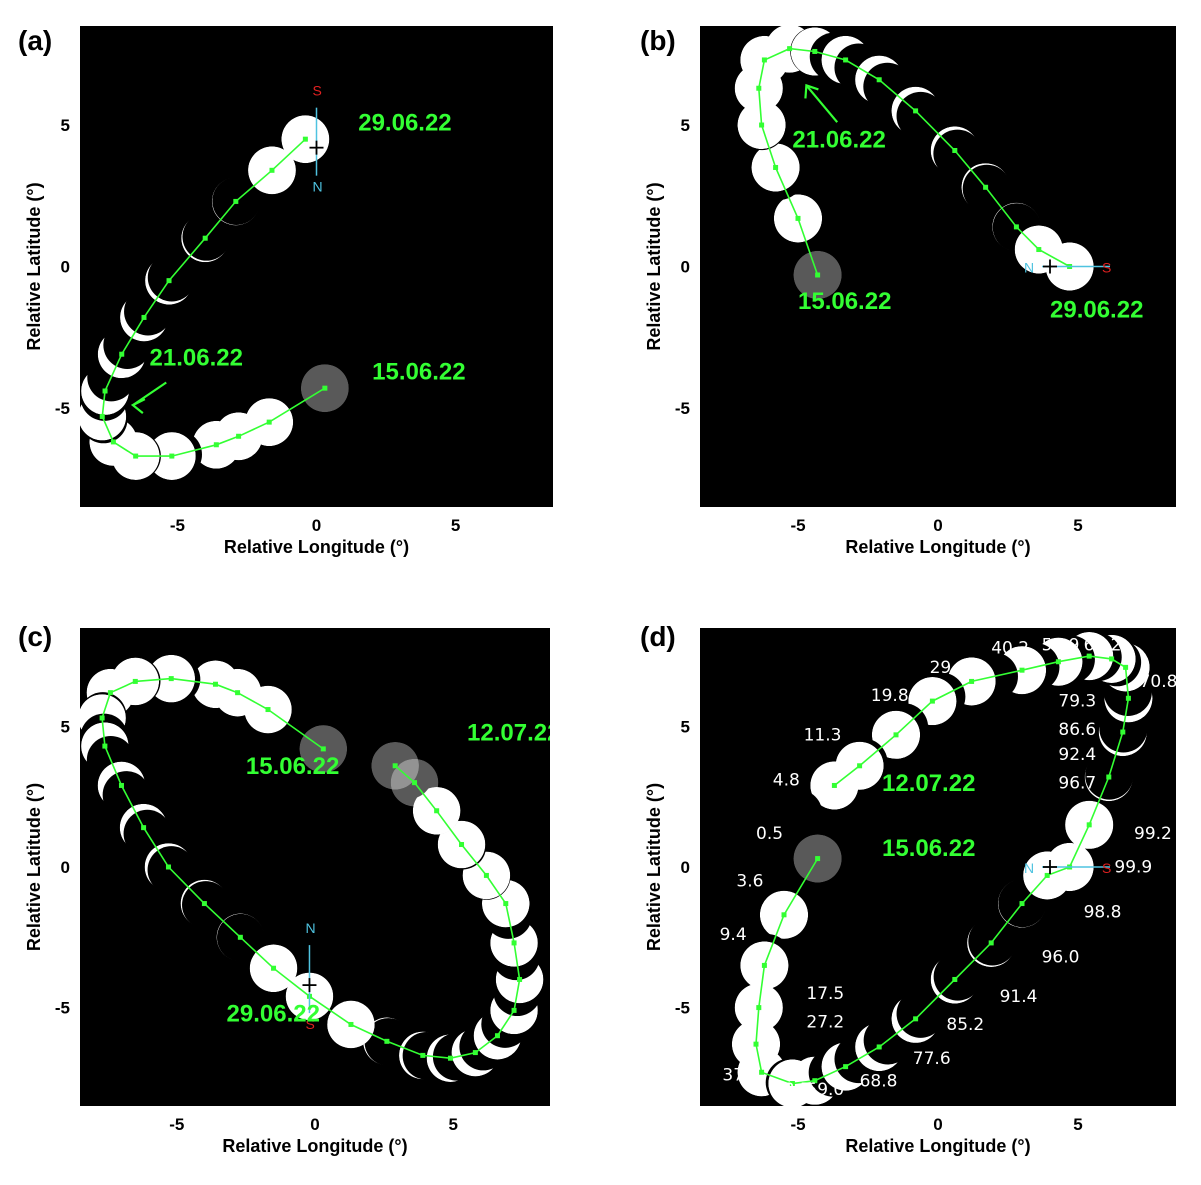 This screenshot has height=1185, width=1201. I want to click on phase-label: 11.3, so click(823, 735).